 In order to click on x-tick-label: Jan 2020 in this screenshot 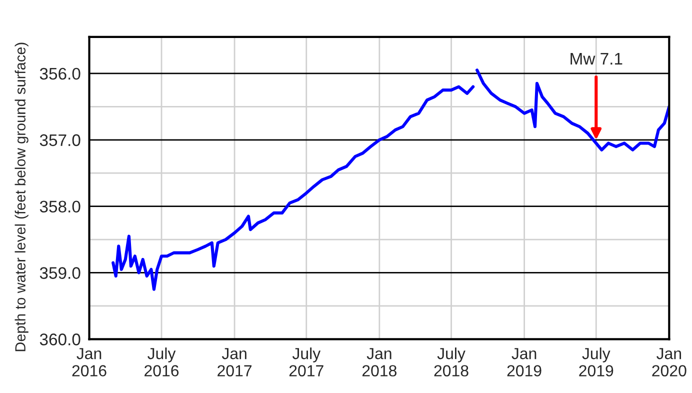, I will do `click(669, 362)`.